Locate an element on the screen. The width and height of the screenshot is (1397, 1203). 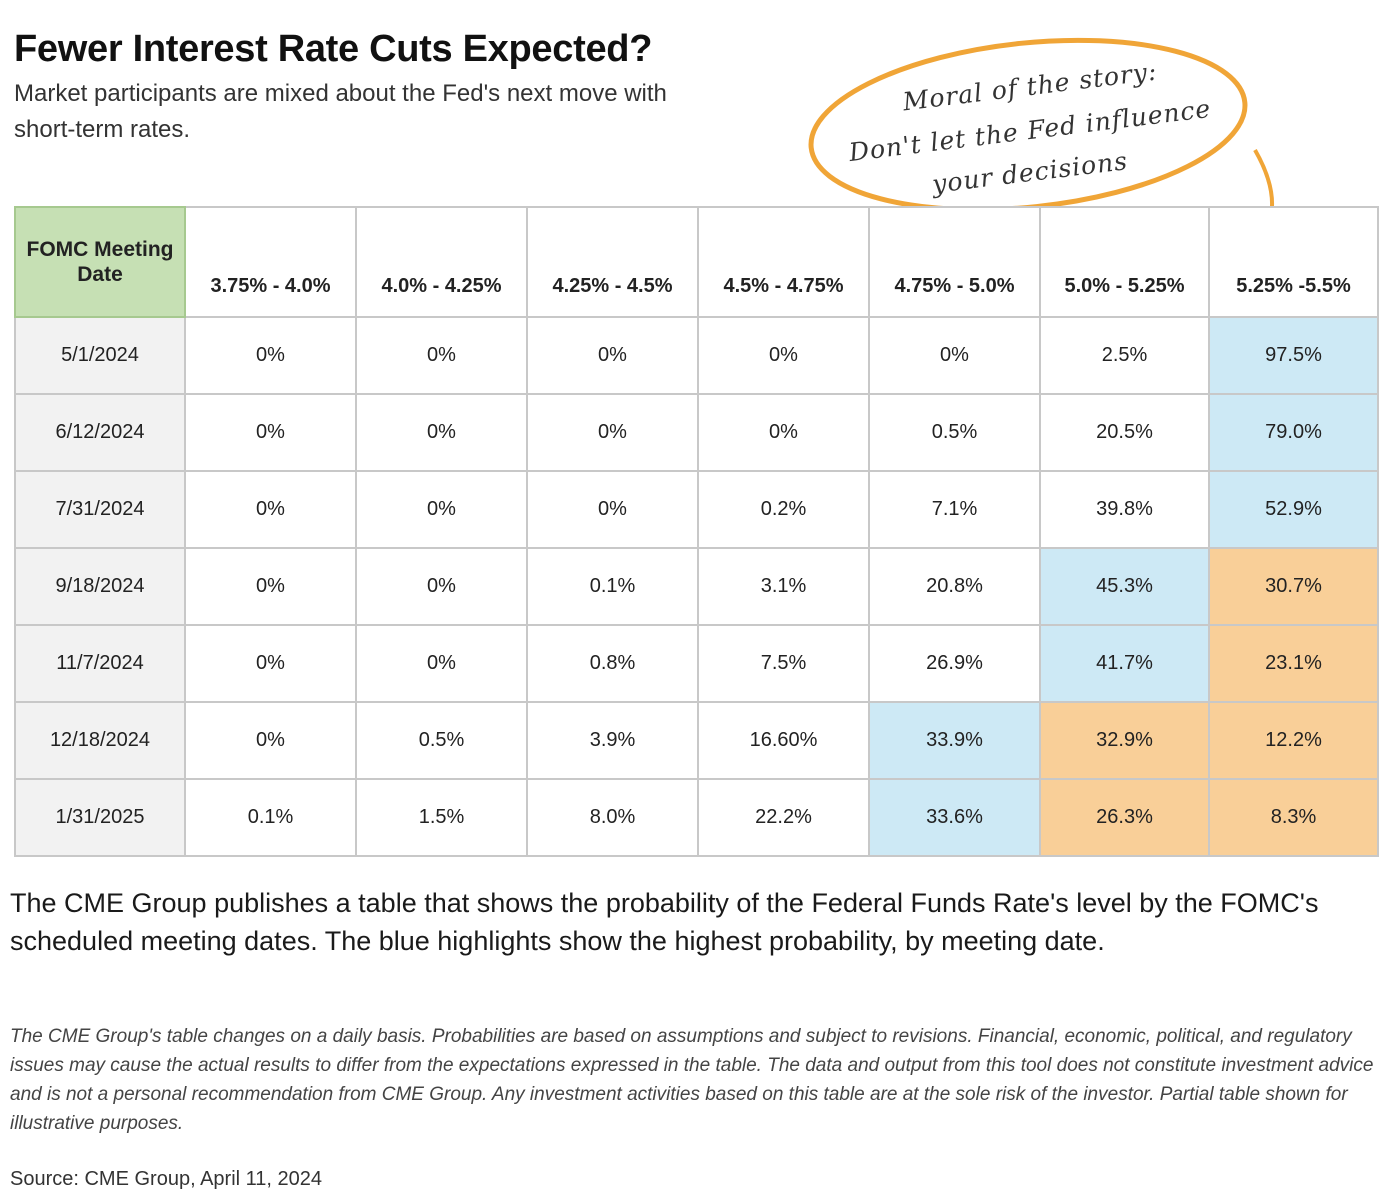
probability-cell: 79.0% is located at coordinates (1293, 432).